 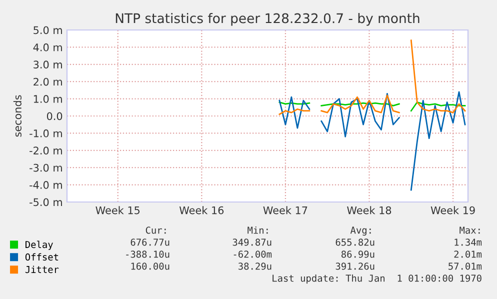 I want to click on text: 676.77u, so click(x=150, y=242).